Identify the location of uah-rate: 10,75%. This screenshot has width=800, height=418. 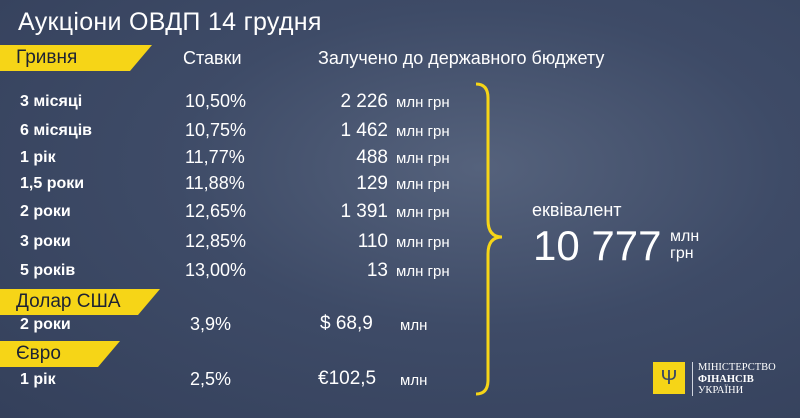
(216, 130).